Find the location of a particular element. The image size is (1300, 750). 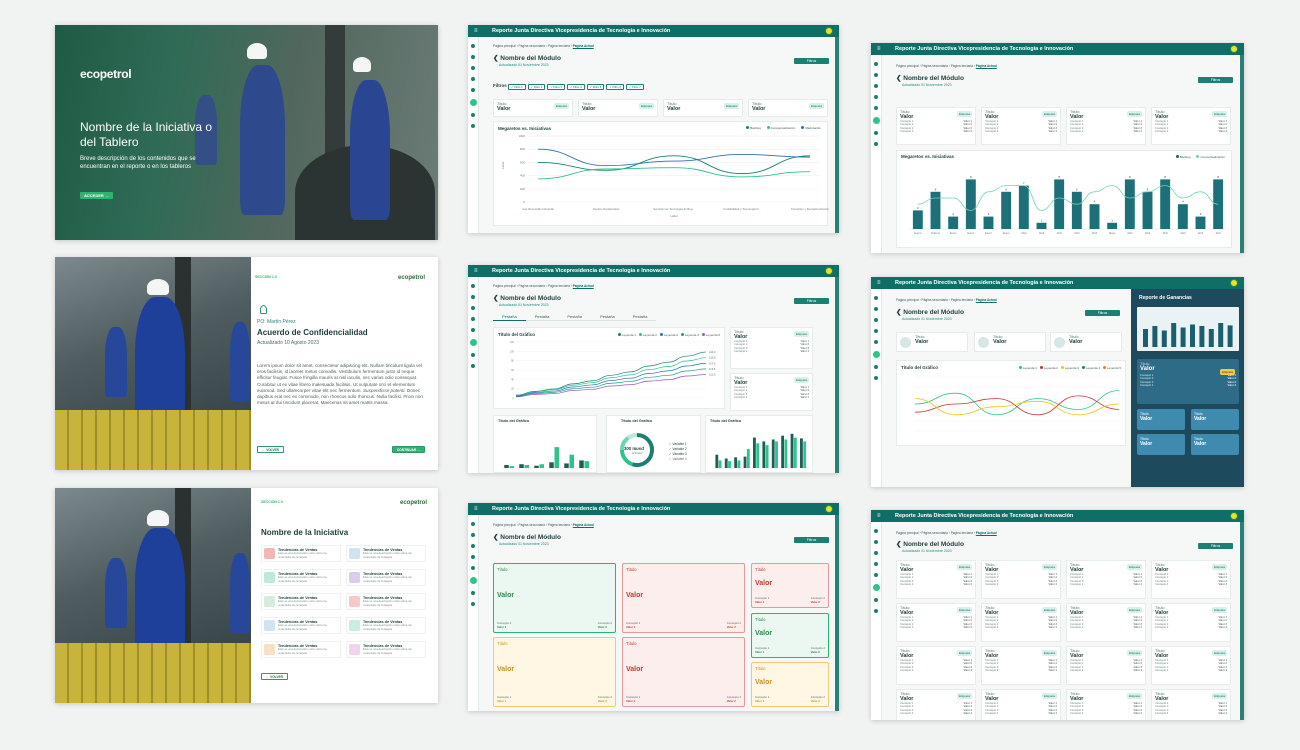

filter-chip: ✓ Filtro 5 is located at coordinates (595, 87).